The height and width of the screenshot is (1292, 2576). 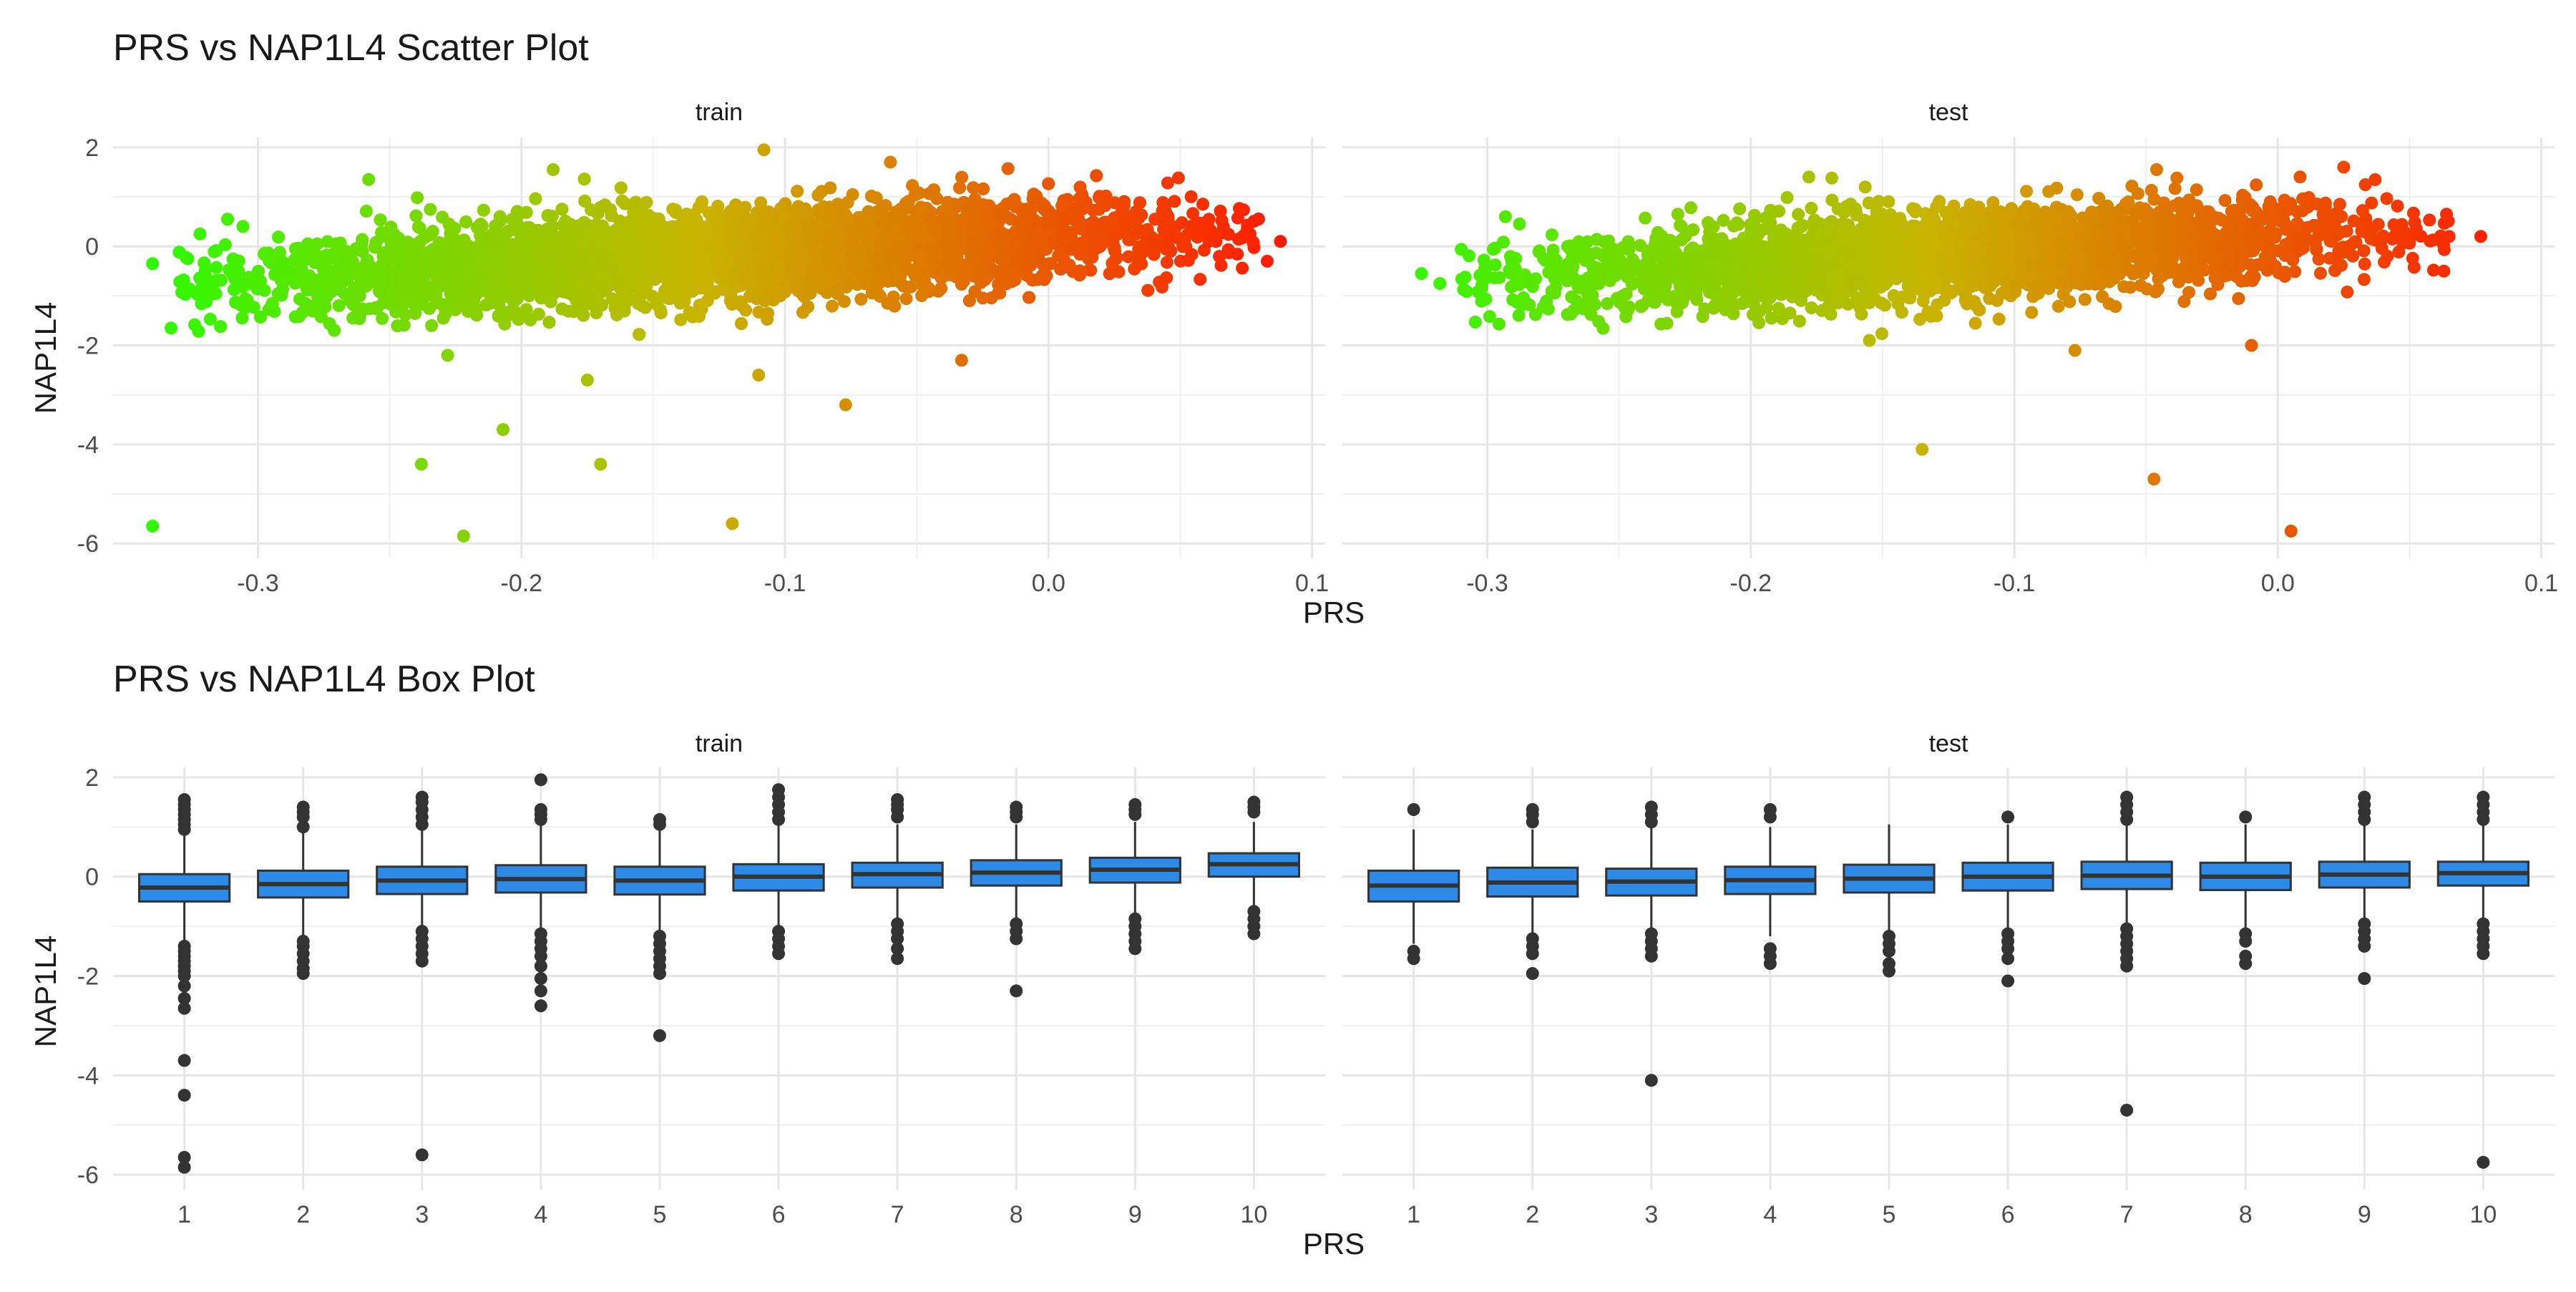 I want to click on box-title: PRS vs NAP1L4 Box Plot, so click(x=324, y=679).